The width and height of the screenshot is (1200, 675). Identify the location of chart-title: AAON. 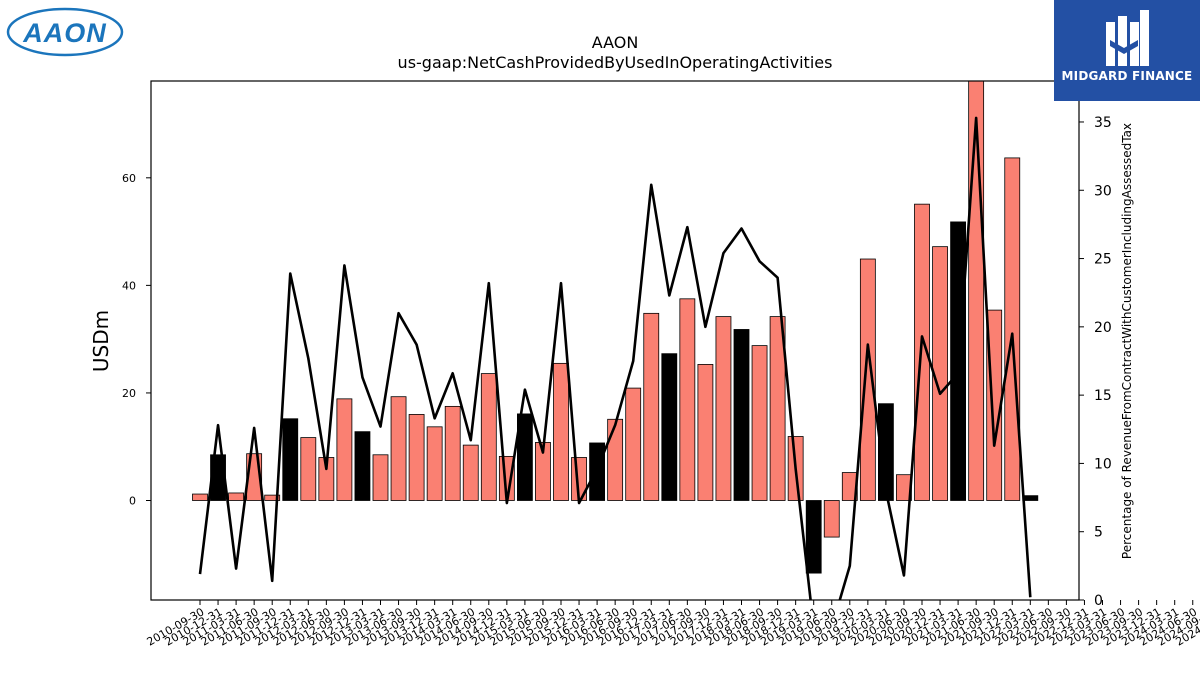
(615, 42).